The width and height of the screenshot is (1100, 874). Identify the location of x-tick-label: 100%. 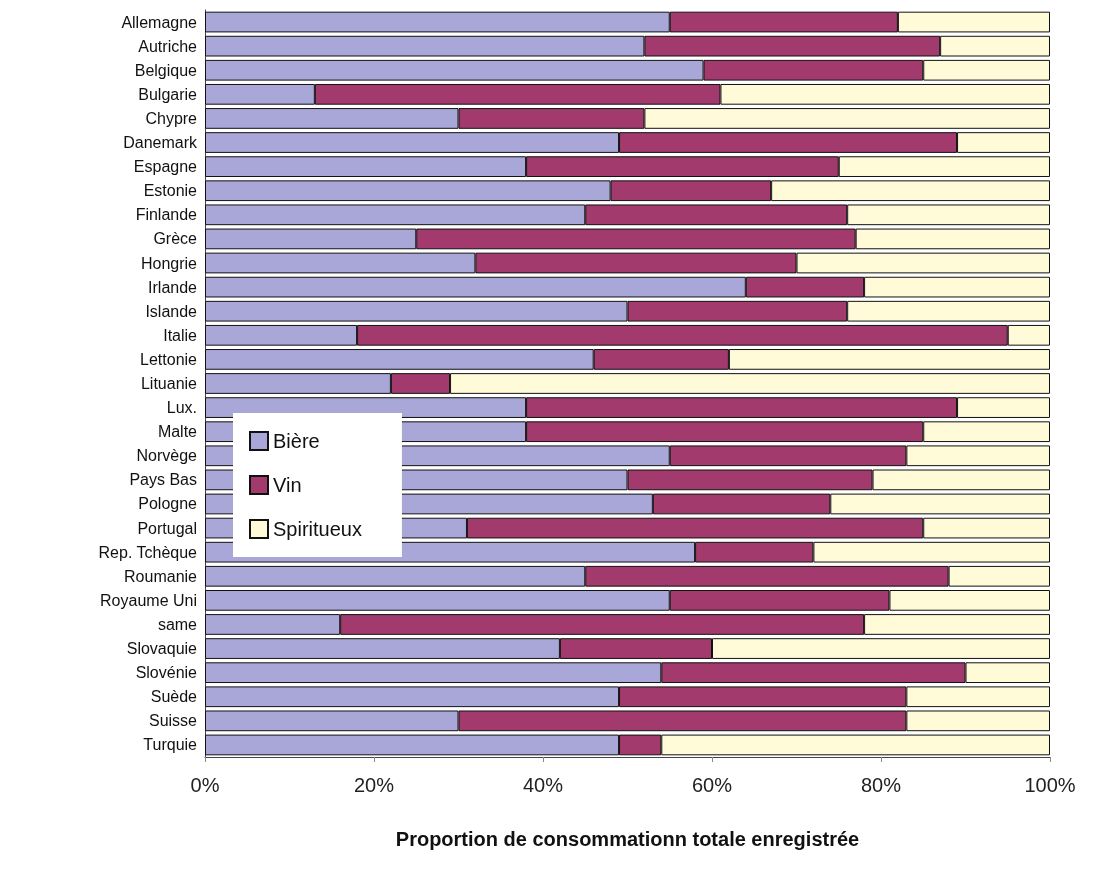
(1050, 785).